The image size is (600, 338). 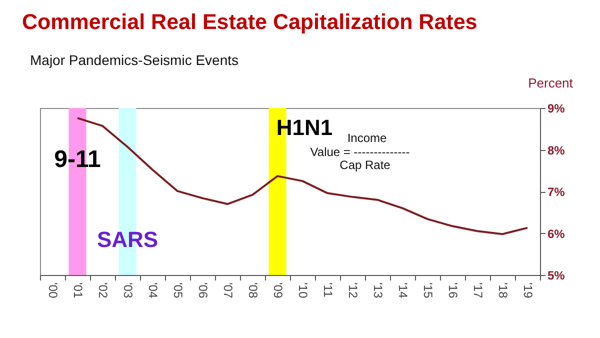 I want to click on x-tick-label: '04, so click(x=153, y=290).